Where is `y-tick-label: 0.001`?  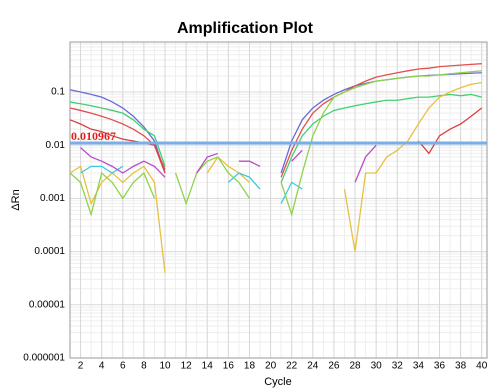
y-tick-label: 0.001 is located at coordinates (52, 198).